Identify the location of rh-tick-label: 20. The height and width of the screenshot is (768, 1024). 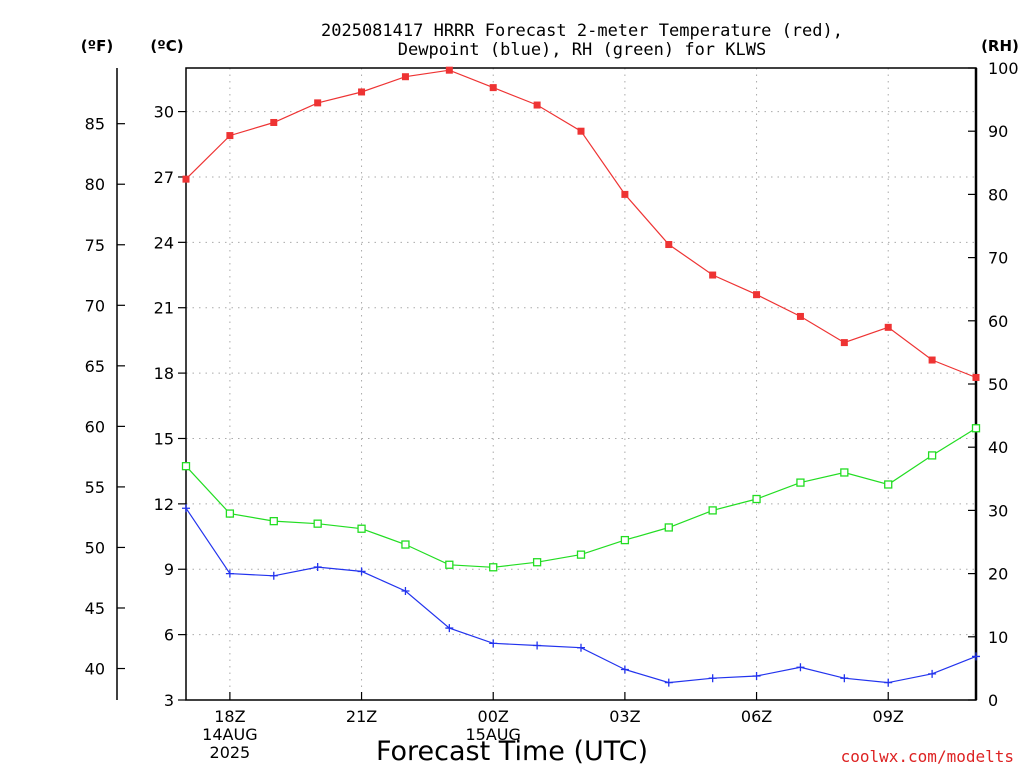
(998, 574).